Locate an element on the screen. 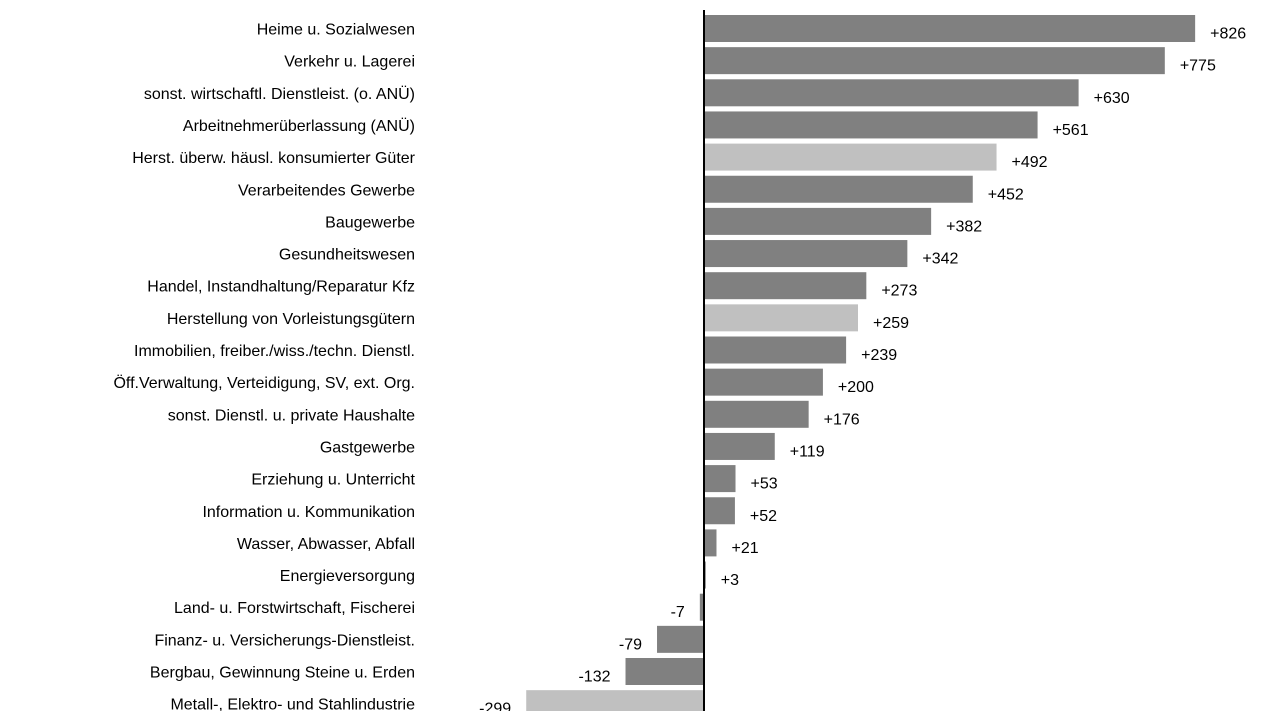 Image resolution: width=1269 pixels, height=711 pixels. category-label: Heime u. Sozialwesen is located at coordinates (336, 30).